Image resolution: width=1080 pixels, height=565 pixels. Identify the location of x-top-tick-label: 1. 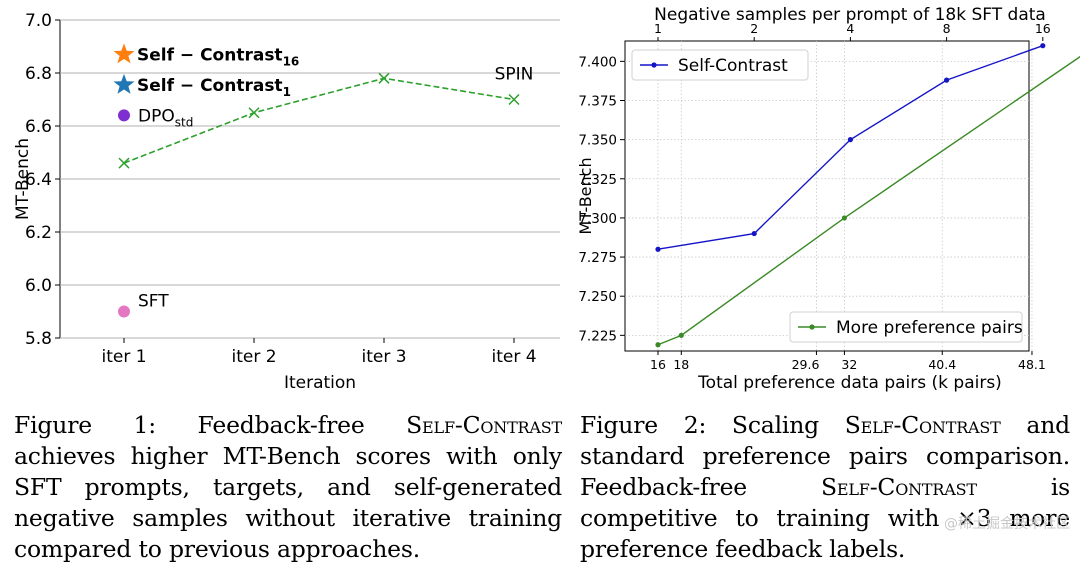
(658, 28).